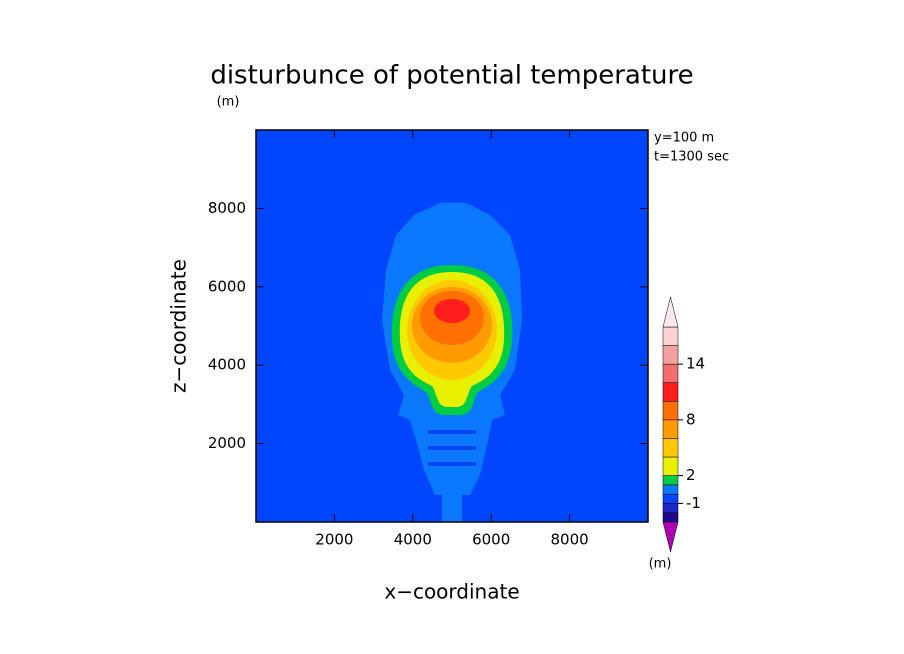 This screenshot has width=904, height=654. Describe the element at coordinates (227, 286) in the screenshot. I see `y-tick-label: 6000` at that location.